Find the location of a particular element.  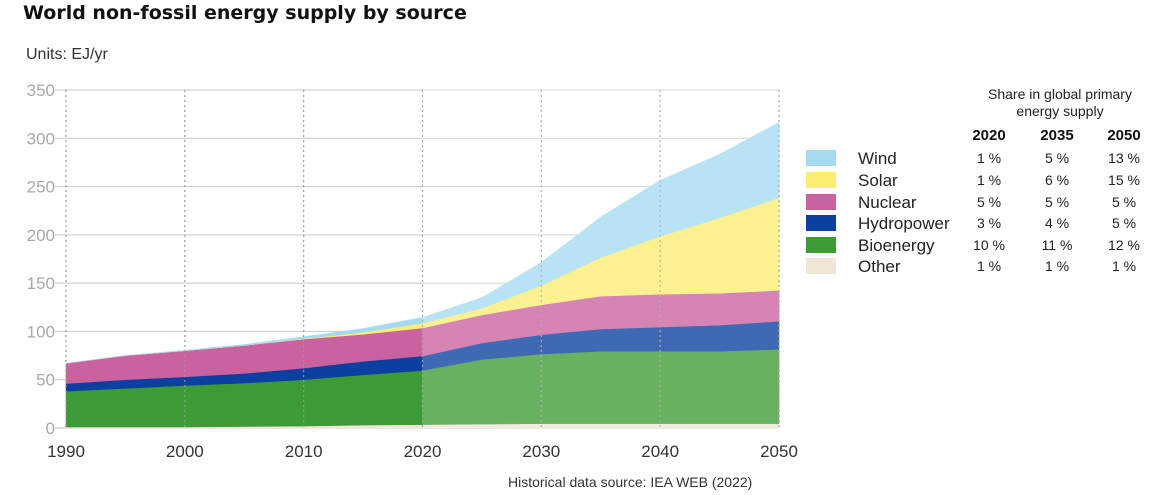

legend-row: Other 1 % 1 % 1 % is located at coordinates (981, 267).